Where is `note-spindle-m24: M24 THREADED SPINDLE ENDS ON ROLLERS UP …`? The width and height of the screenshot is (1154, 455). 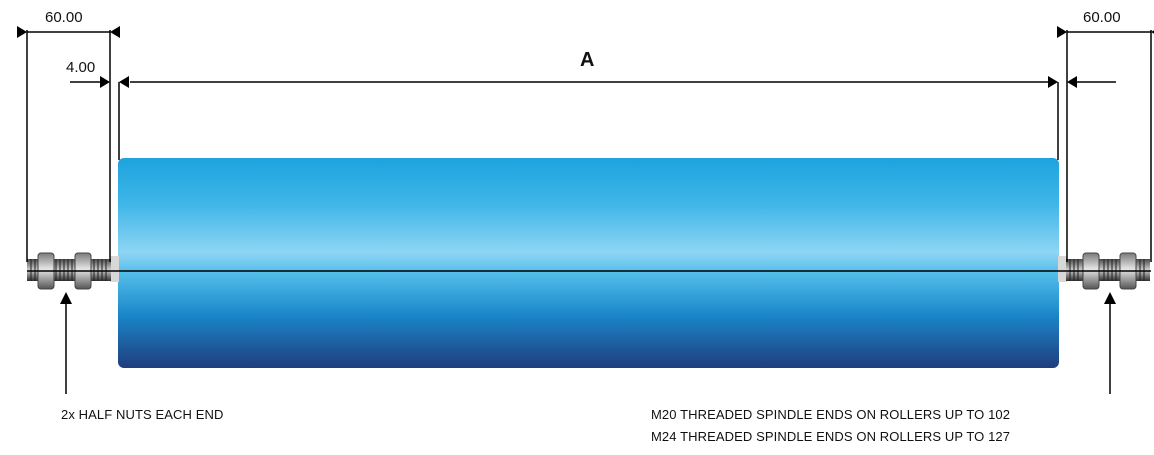
note-spindle-m24: M24 THREADED SPINDLE ENDS ON ROLLERS UP … is located at coordinates (831, 436).